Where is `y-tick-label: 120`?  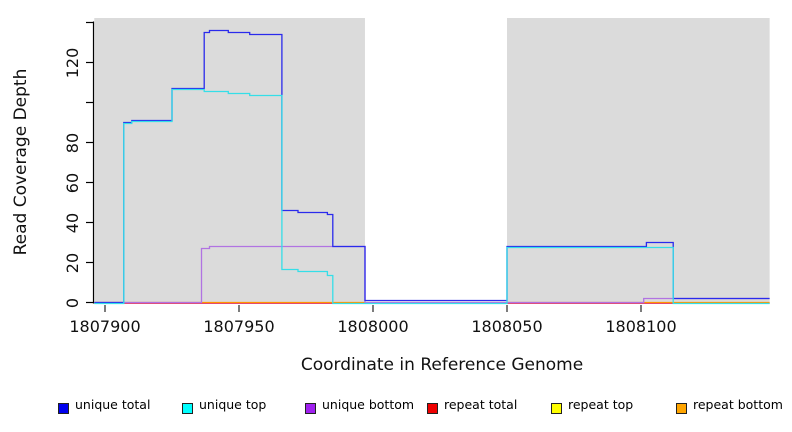 y-tick-label: 120 is located at coordinates (72, 62).